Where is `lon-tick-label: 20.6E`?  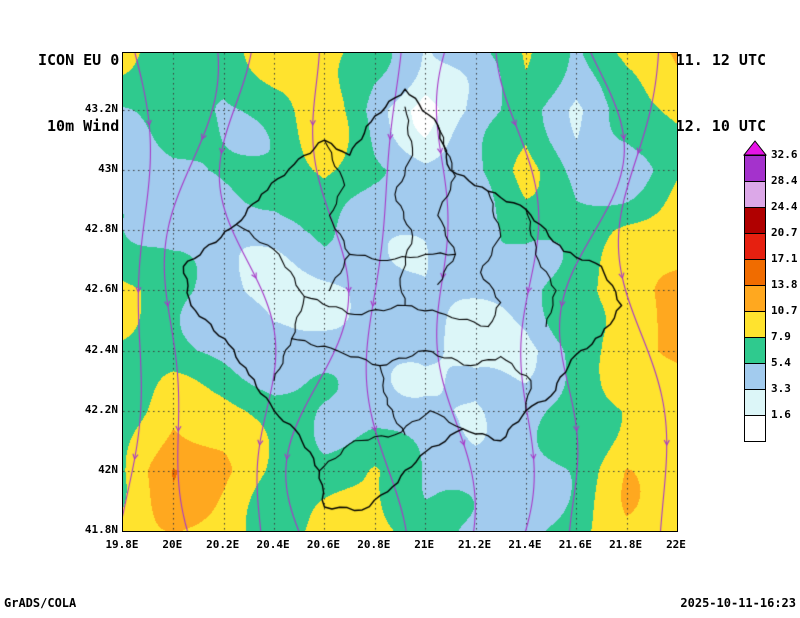 lon-tick-label: 20.6E is located at coordinates (323, 544).